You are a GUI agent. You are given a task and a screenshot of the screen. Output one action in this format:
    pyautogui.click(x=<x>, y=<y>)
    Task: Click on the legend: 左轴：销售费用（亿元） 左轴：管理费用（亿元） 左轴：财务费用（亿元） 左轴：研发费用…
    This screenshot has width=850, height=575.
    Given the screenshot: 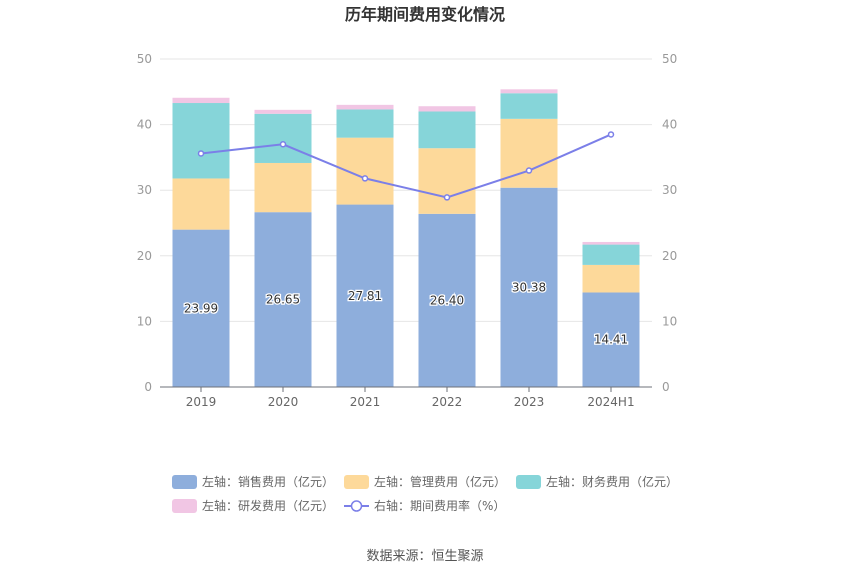 What is the action you would take?
    pyautogui.click(x=425, y=493)
    